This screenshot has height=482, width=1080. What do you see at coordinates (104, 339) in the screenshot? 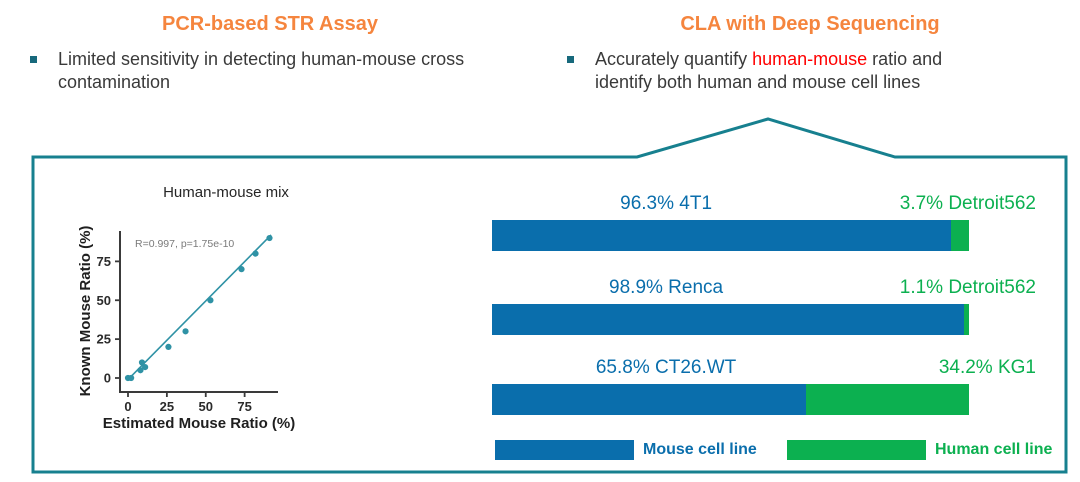
I see `y-tick-label: 25` at bounding box center [104, 339].